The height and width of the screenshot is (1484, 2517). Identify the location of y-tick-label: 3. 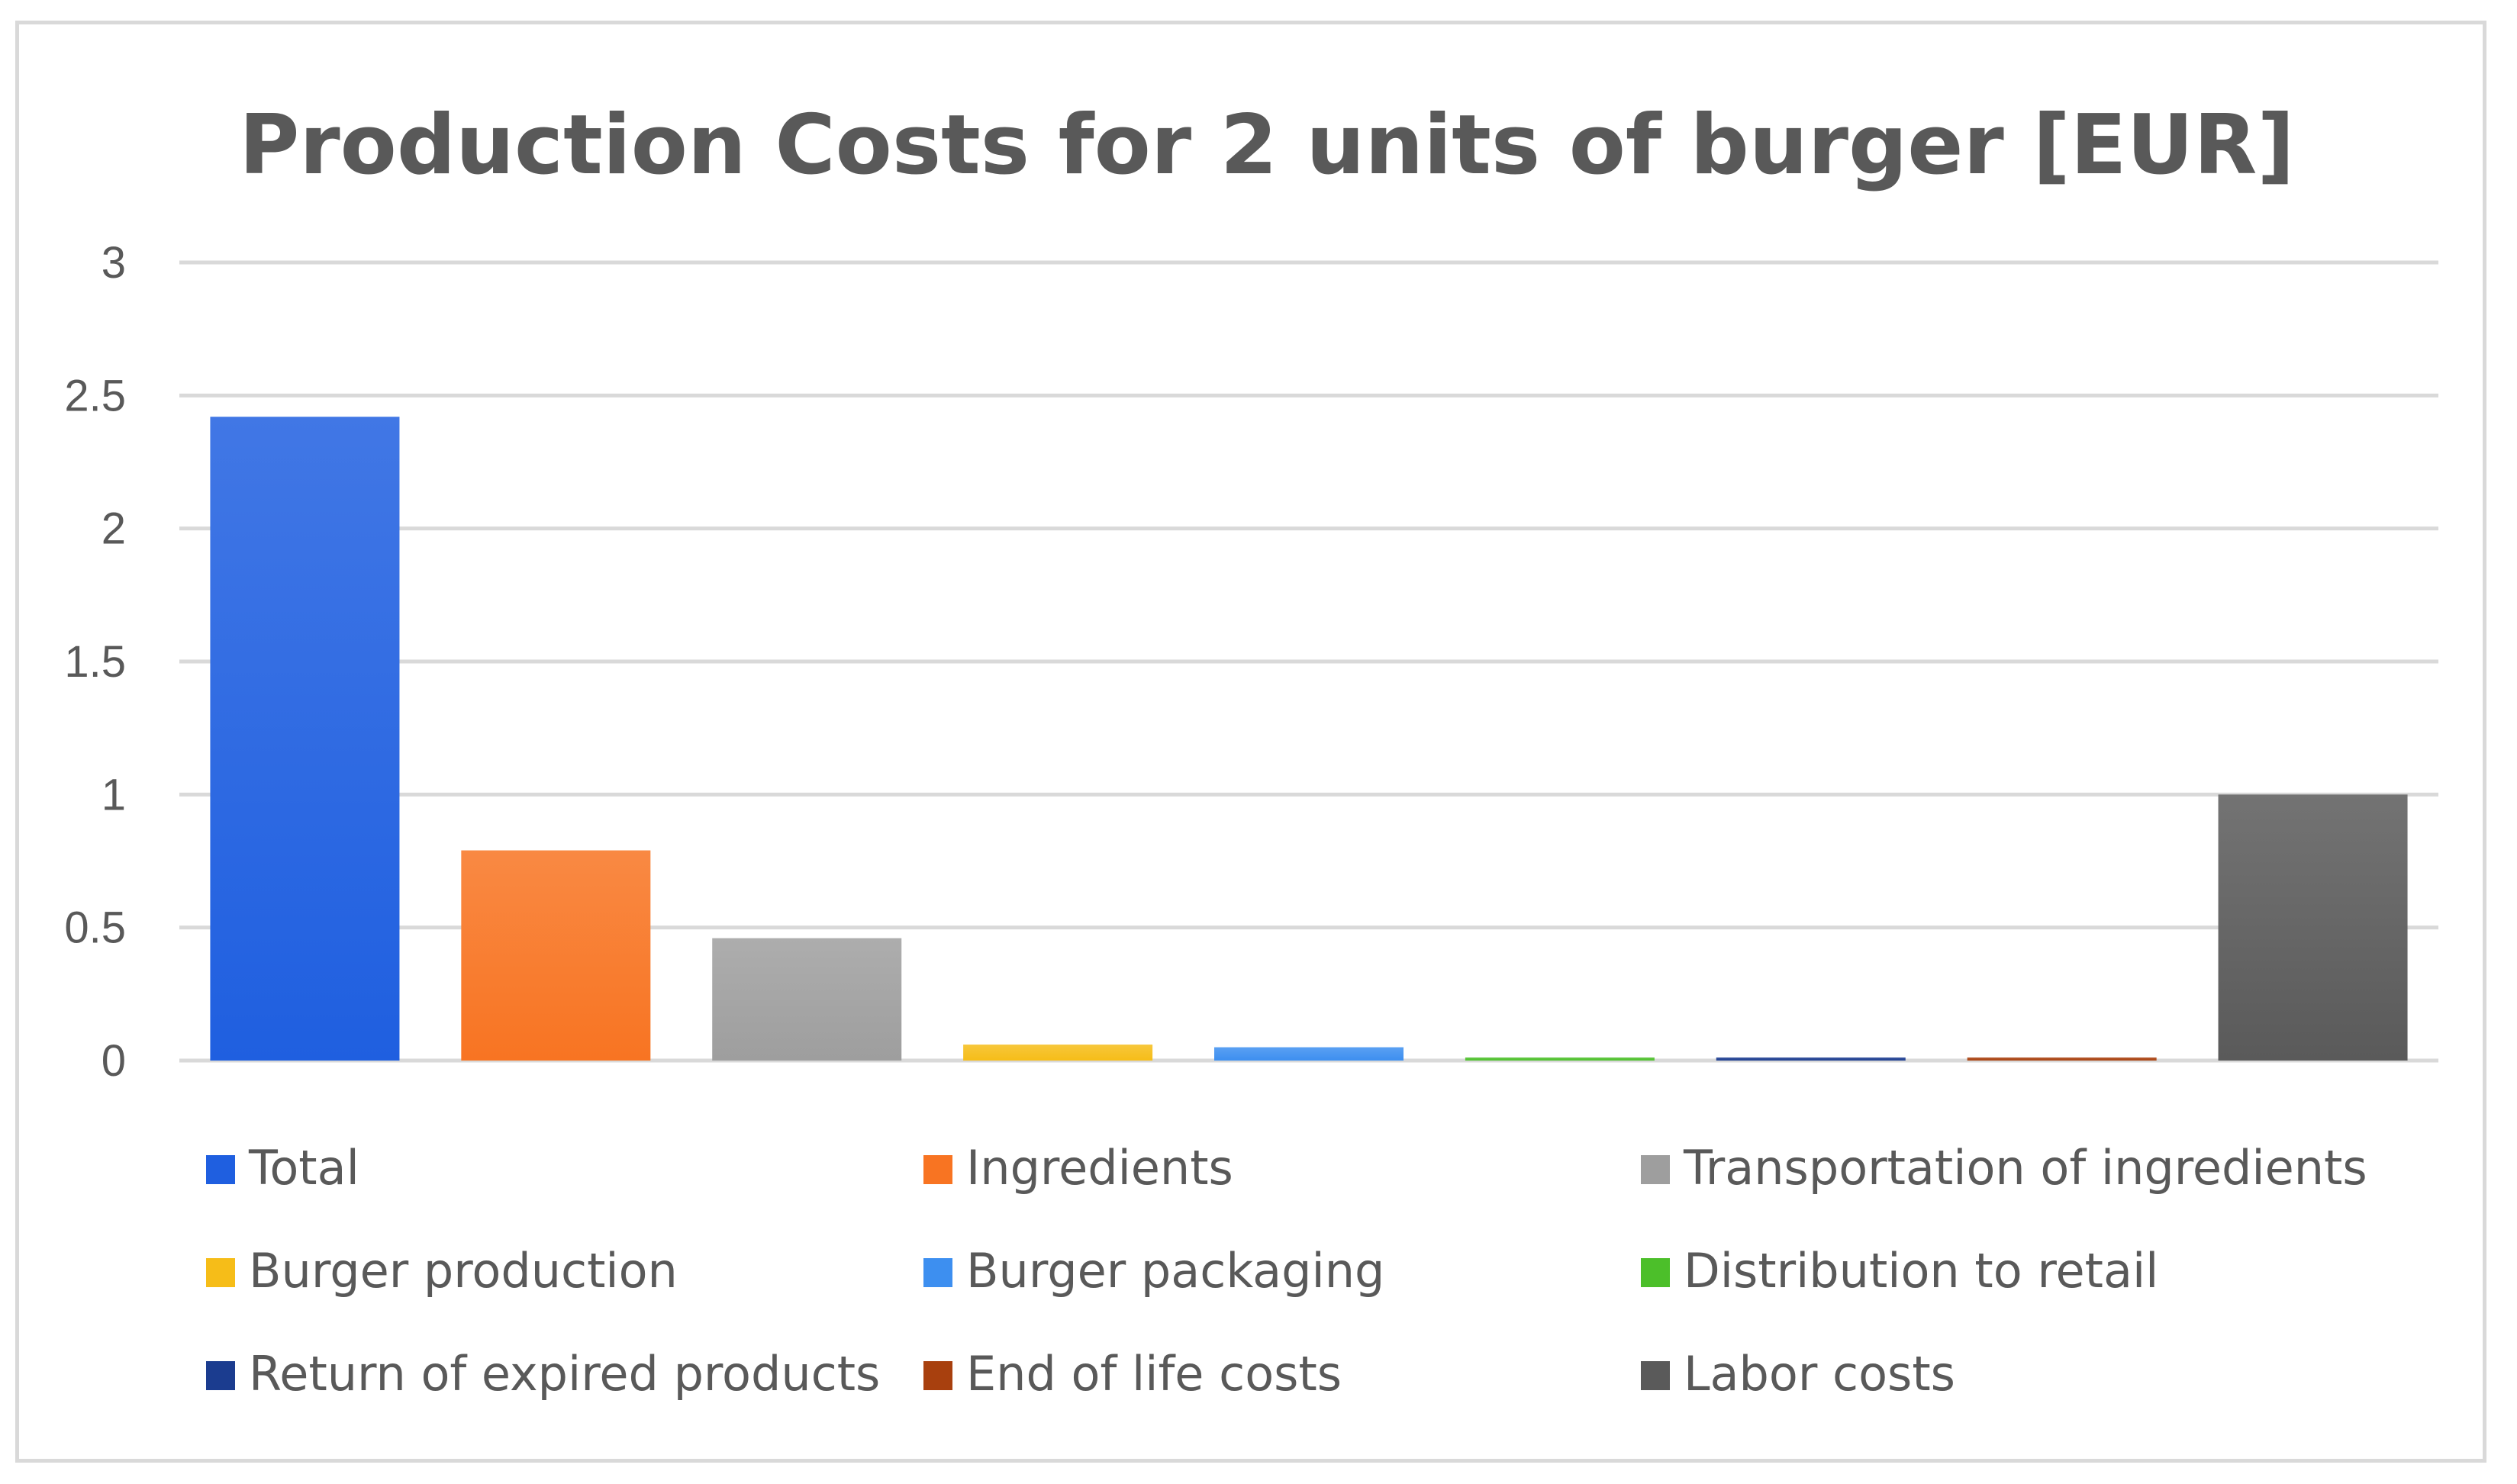
(114, 263).